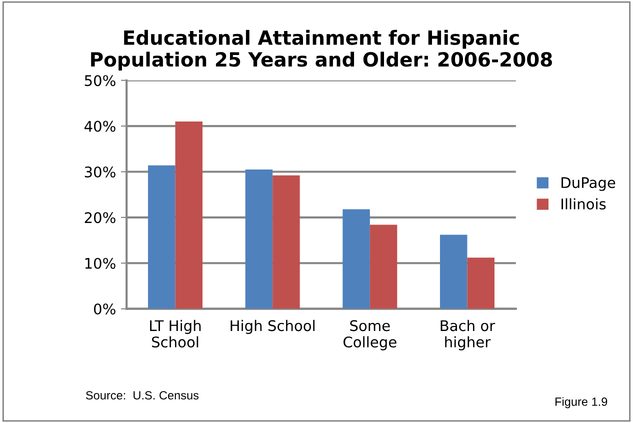  I want to click on x-tick-label: Bach or higher, so click(468, 335).